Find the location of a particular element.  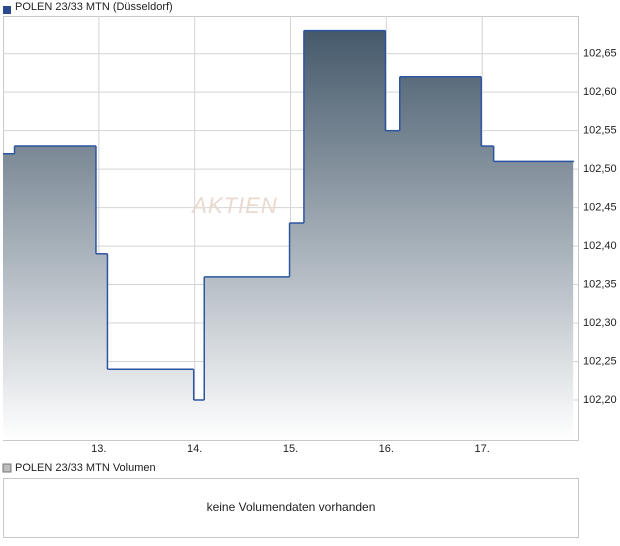

volume-legend-swatch is located at coordinates (7, 468).